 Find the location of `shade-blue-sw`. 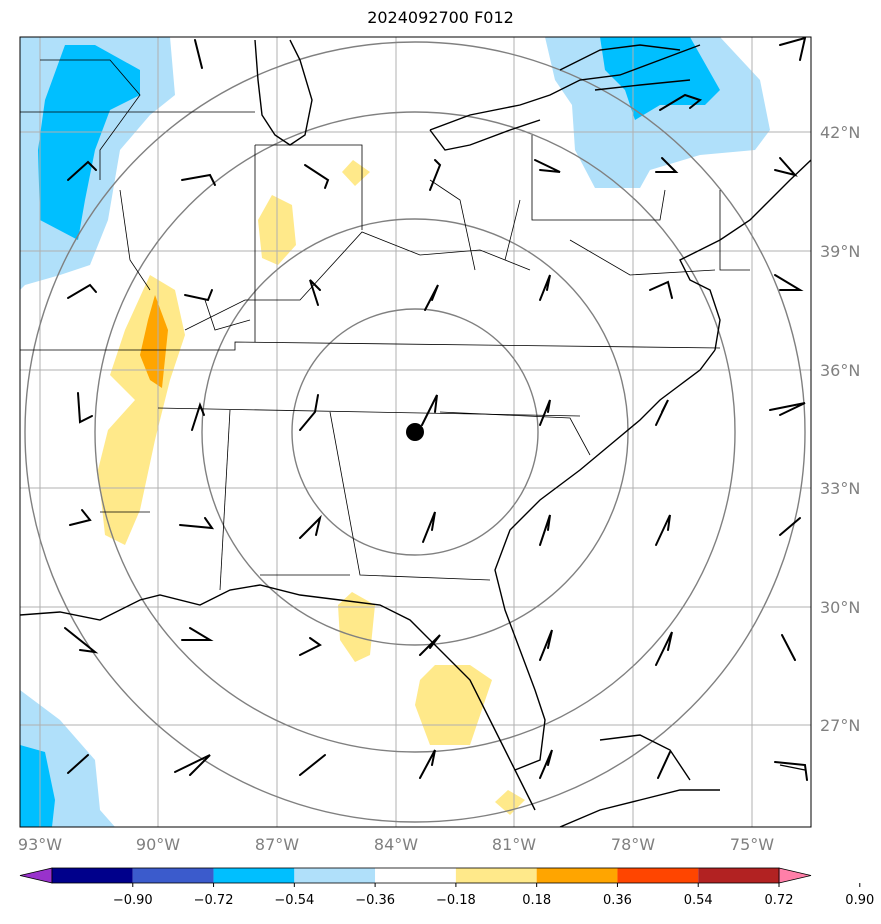

shade-blue-sw is located at coordinates (37, 786).